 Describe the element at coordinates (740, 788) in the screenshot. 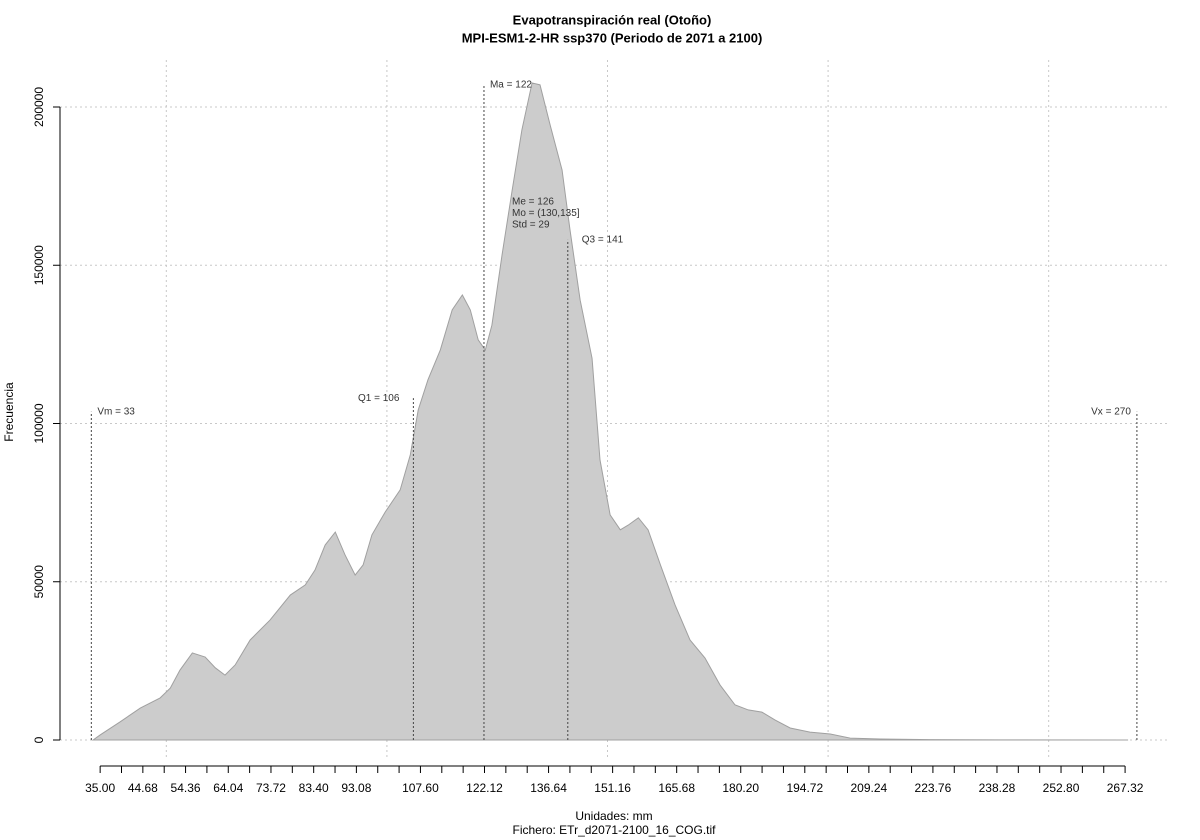

I see `x-tick-label: 180.20` at that location.